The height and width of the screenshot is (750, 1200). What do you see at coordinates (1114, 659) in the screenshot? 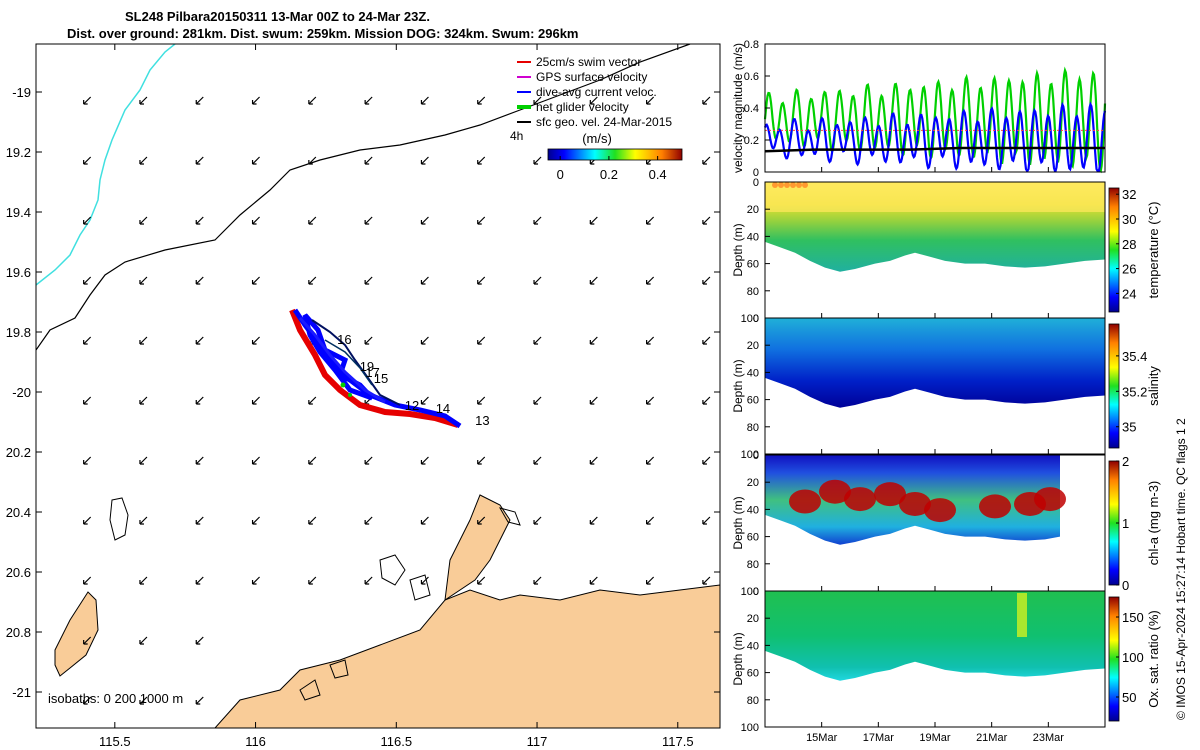
I see `oxygen-colorbar` at bounding box center [1114, 659].